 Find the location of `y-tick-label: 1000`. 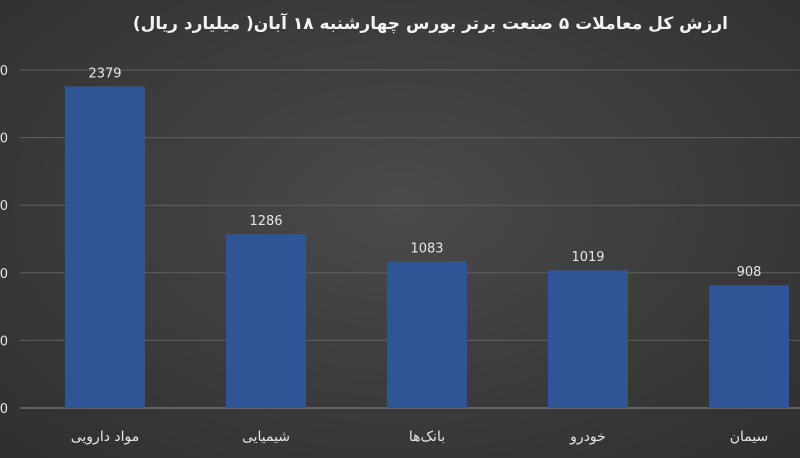

y-tick-label: 1000 is located at coordinates (4, 274).